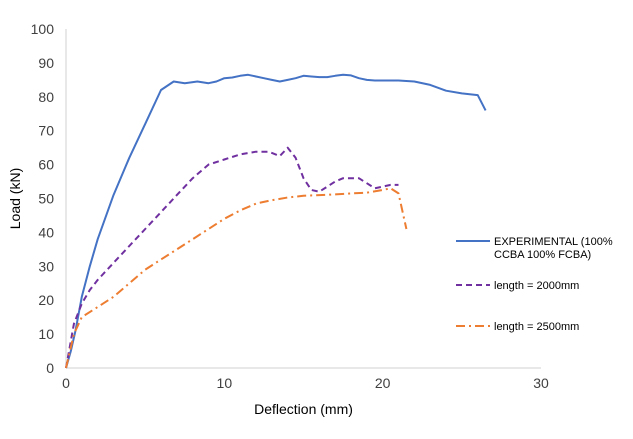  Describe the element at coordinates (46, 300) in the screenshot. I see `y-tick-label: 20` at that location.